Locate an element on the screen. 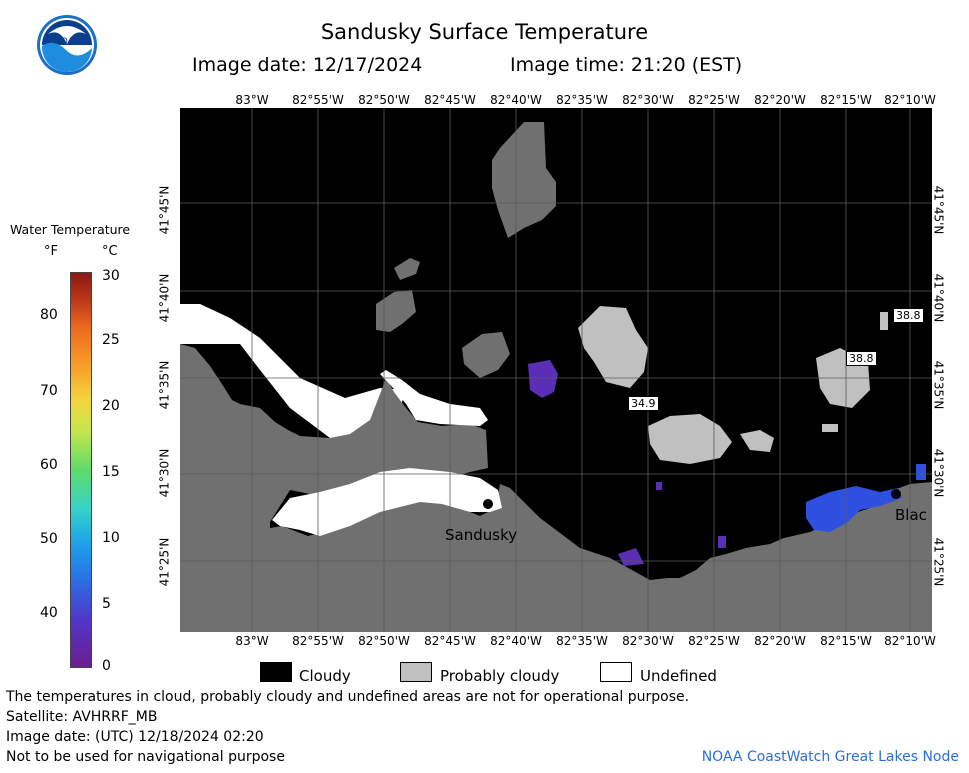 The image size is (969, 773). lat-label-left: 41°45'N is located at coordinates (164, 210).